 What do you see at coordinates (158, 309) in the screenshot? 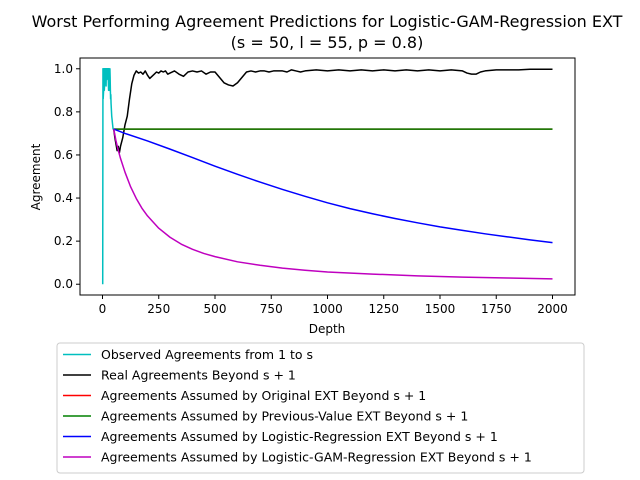
I see `x-tick-label: 250` at bounding box center [158, 309].